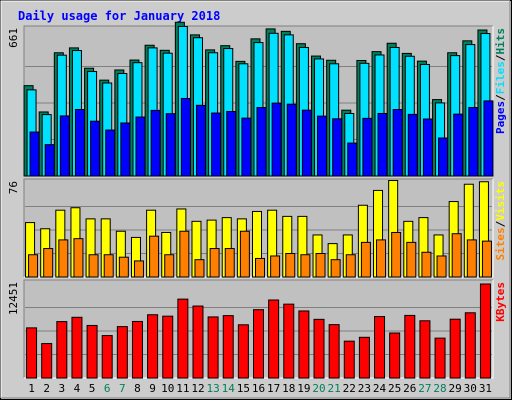  What do you see at coordinates (470, 388) in the screenshot?
I see `x-tick-label-30: 30` at bounding box center [470, 388].